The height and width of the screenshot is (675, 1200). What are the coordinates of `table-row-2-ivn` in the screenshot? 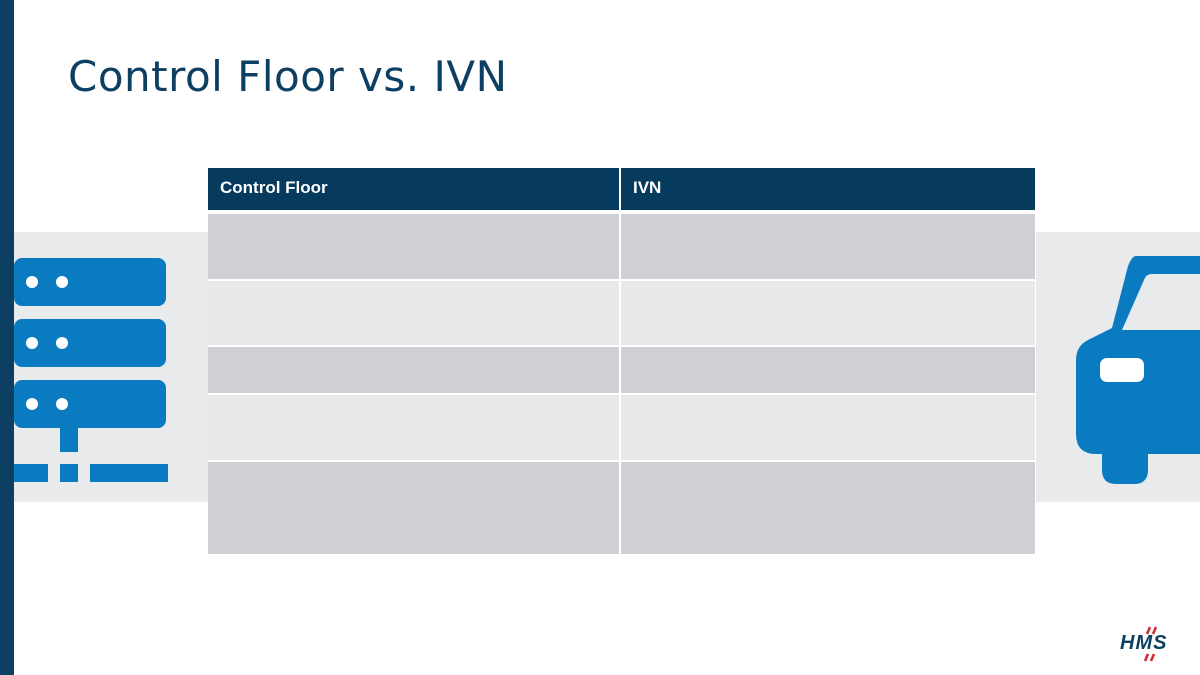 It's located at (828, 314).